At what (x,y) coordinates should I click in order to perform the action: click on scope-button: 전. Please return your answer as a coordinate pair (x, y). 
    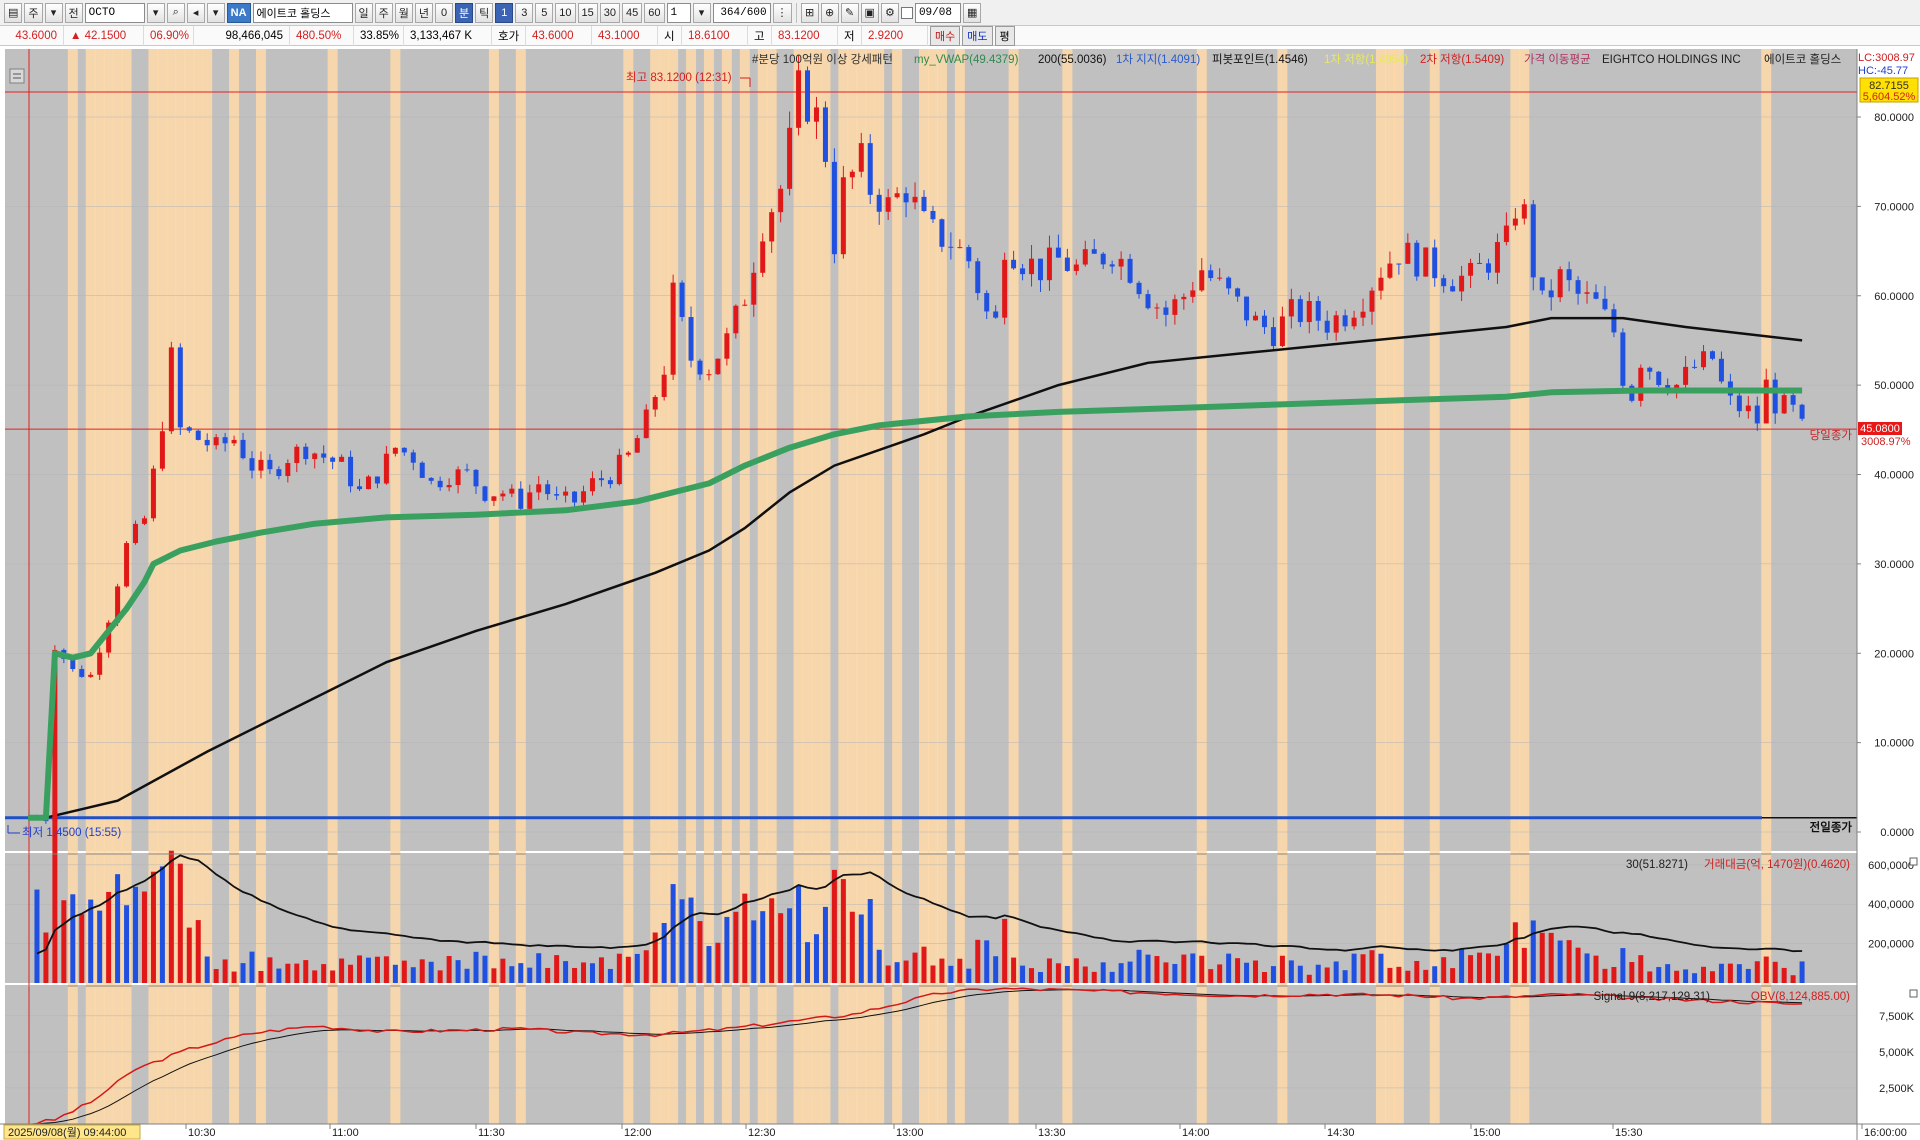
    Looking at the image, I should click on (73, 12).